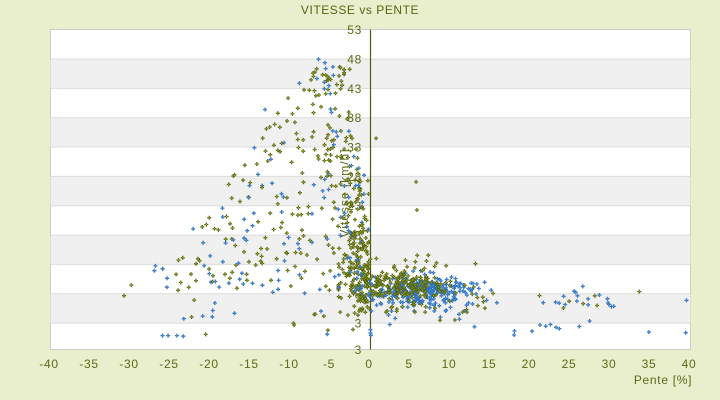 The image size is (720, 400). I want to click on svg-text: -10, so click(288, 364).